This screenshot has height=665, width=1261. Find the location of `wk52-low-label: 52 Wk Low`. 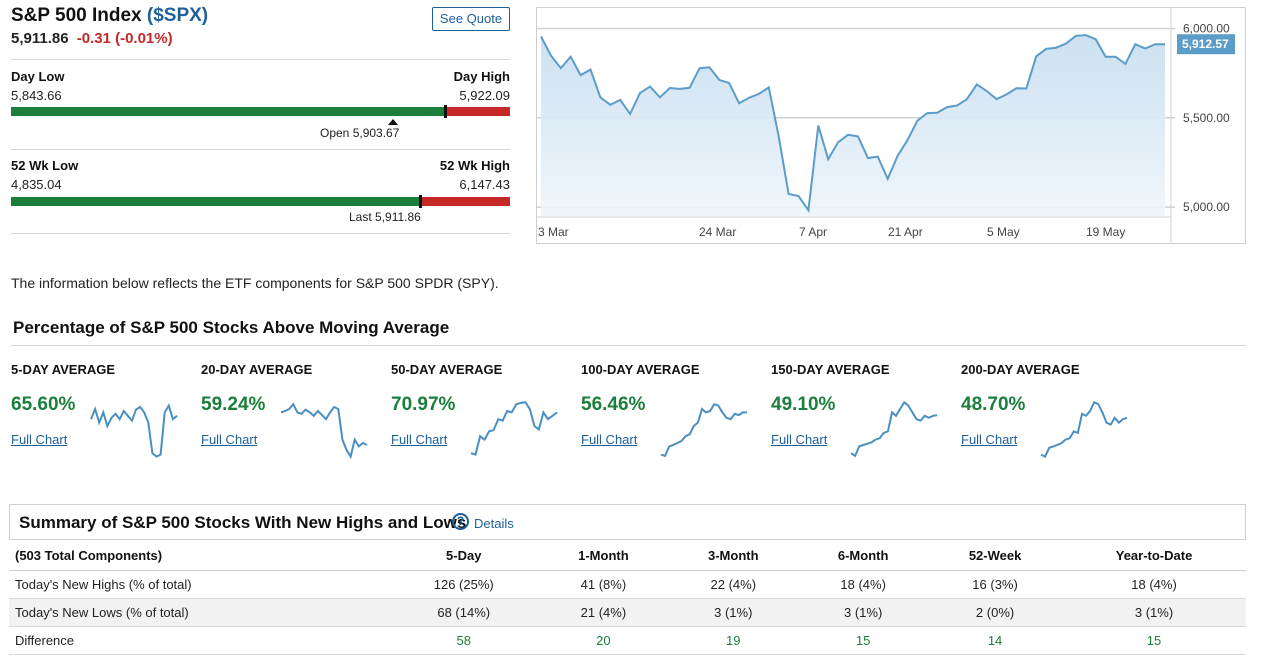

wk52-low-label: 52 Wk Low is located at coordinates (45, 165).